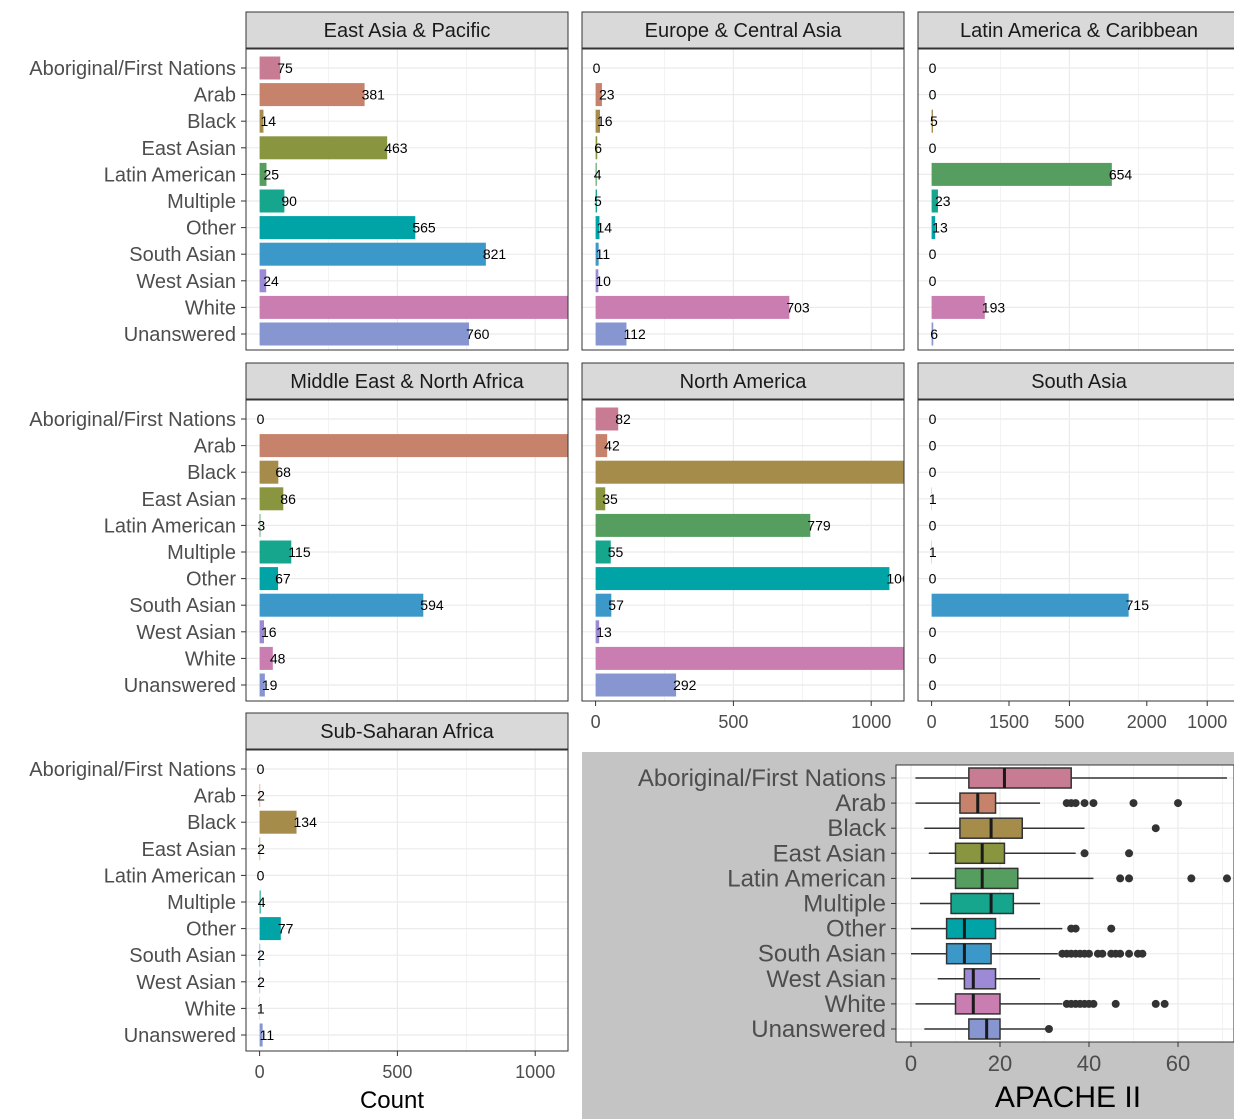 Image resolution: width=1234 pixels, height=1119 pixels. What do you see at coordinates (1138, 605) in the screenshot?
I see `bar-value-label: 715` at bounding box center [1138, 605].